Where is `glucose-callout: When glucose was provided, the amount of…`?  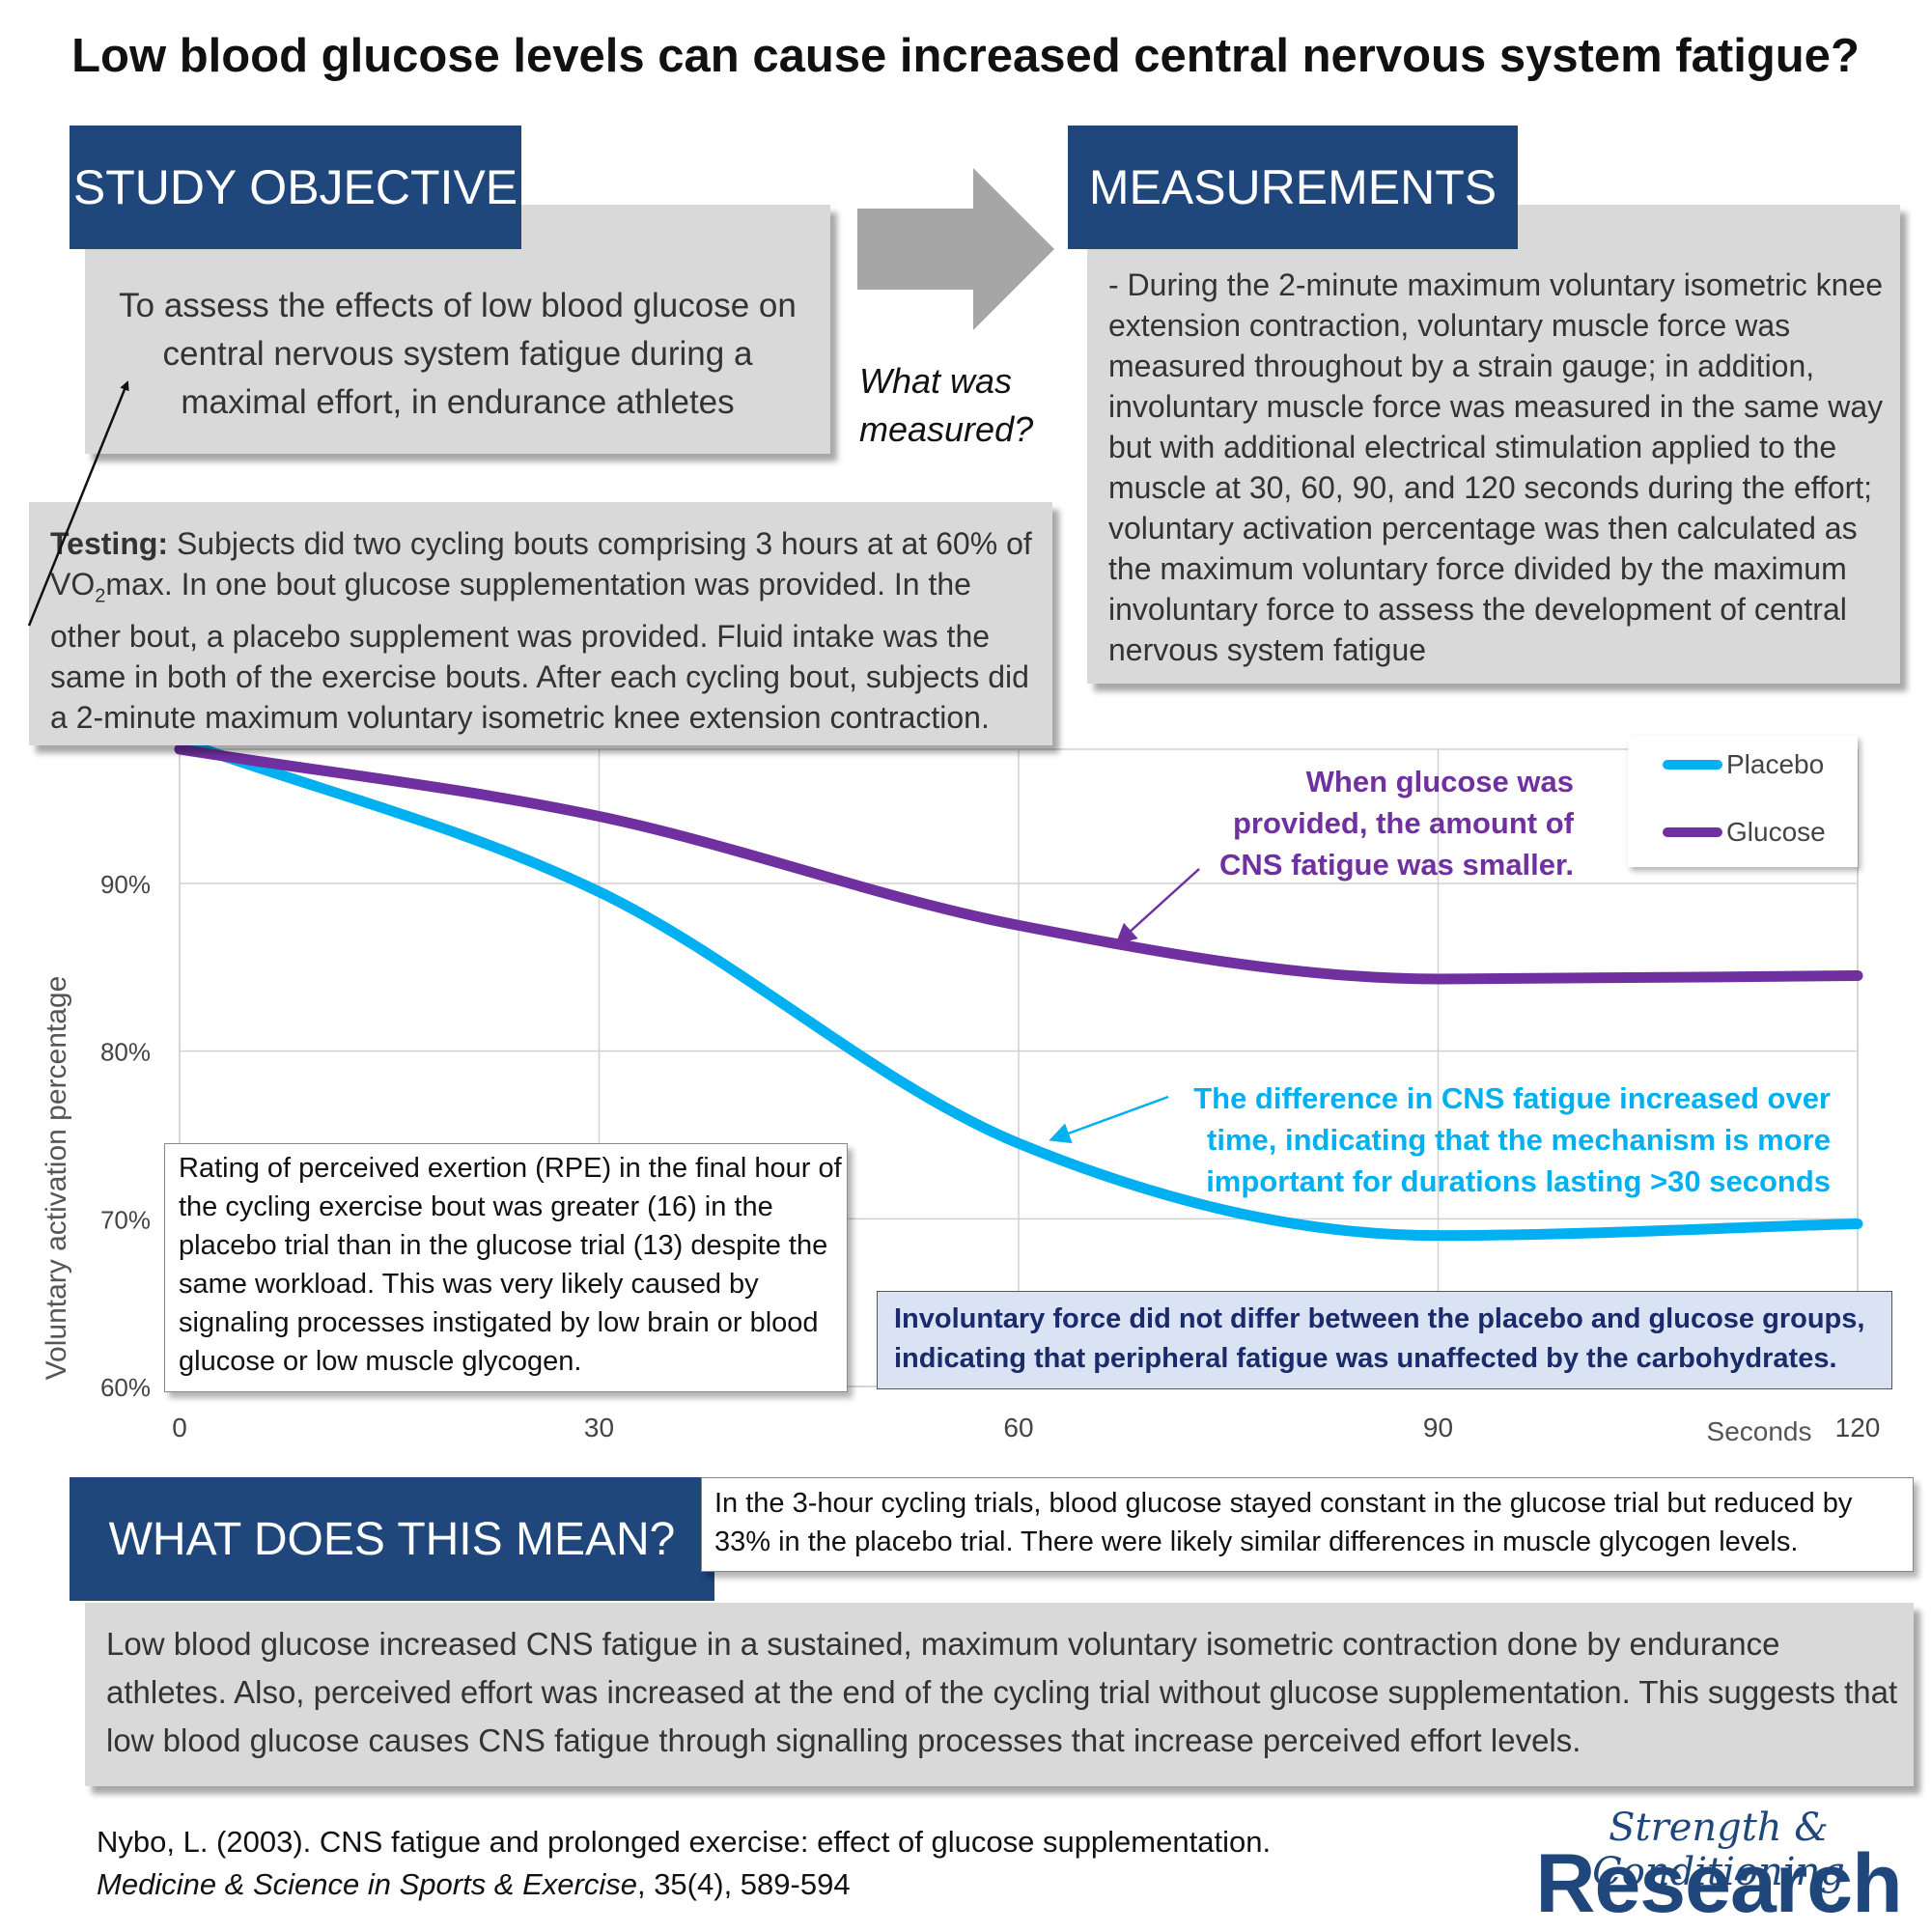 glucose-callout: When glucose was provided, the amount of… is located at coordinates (1396, 824).